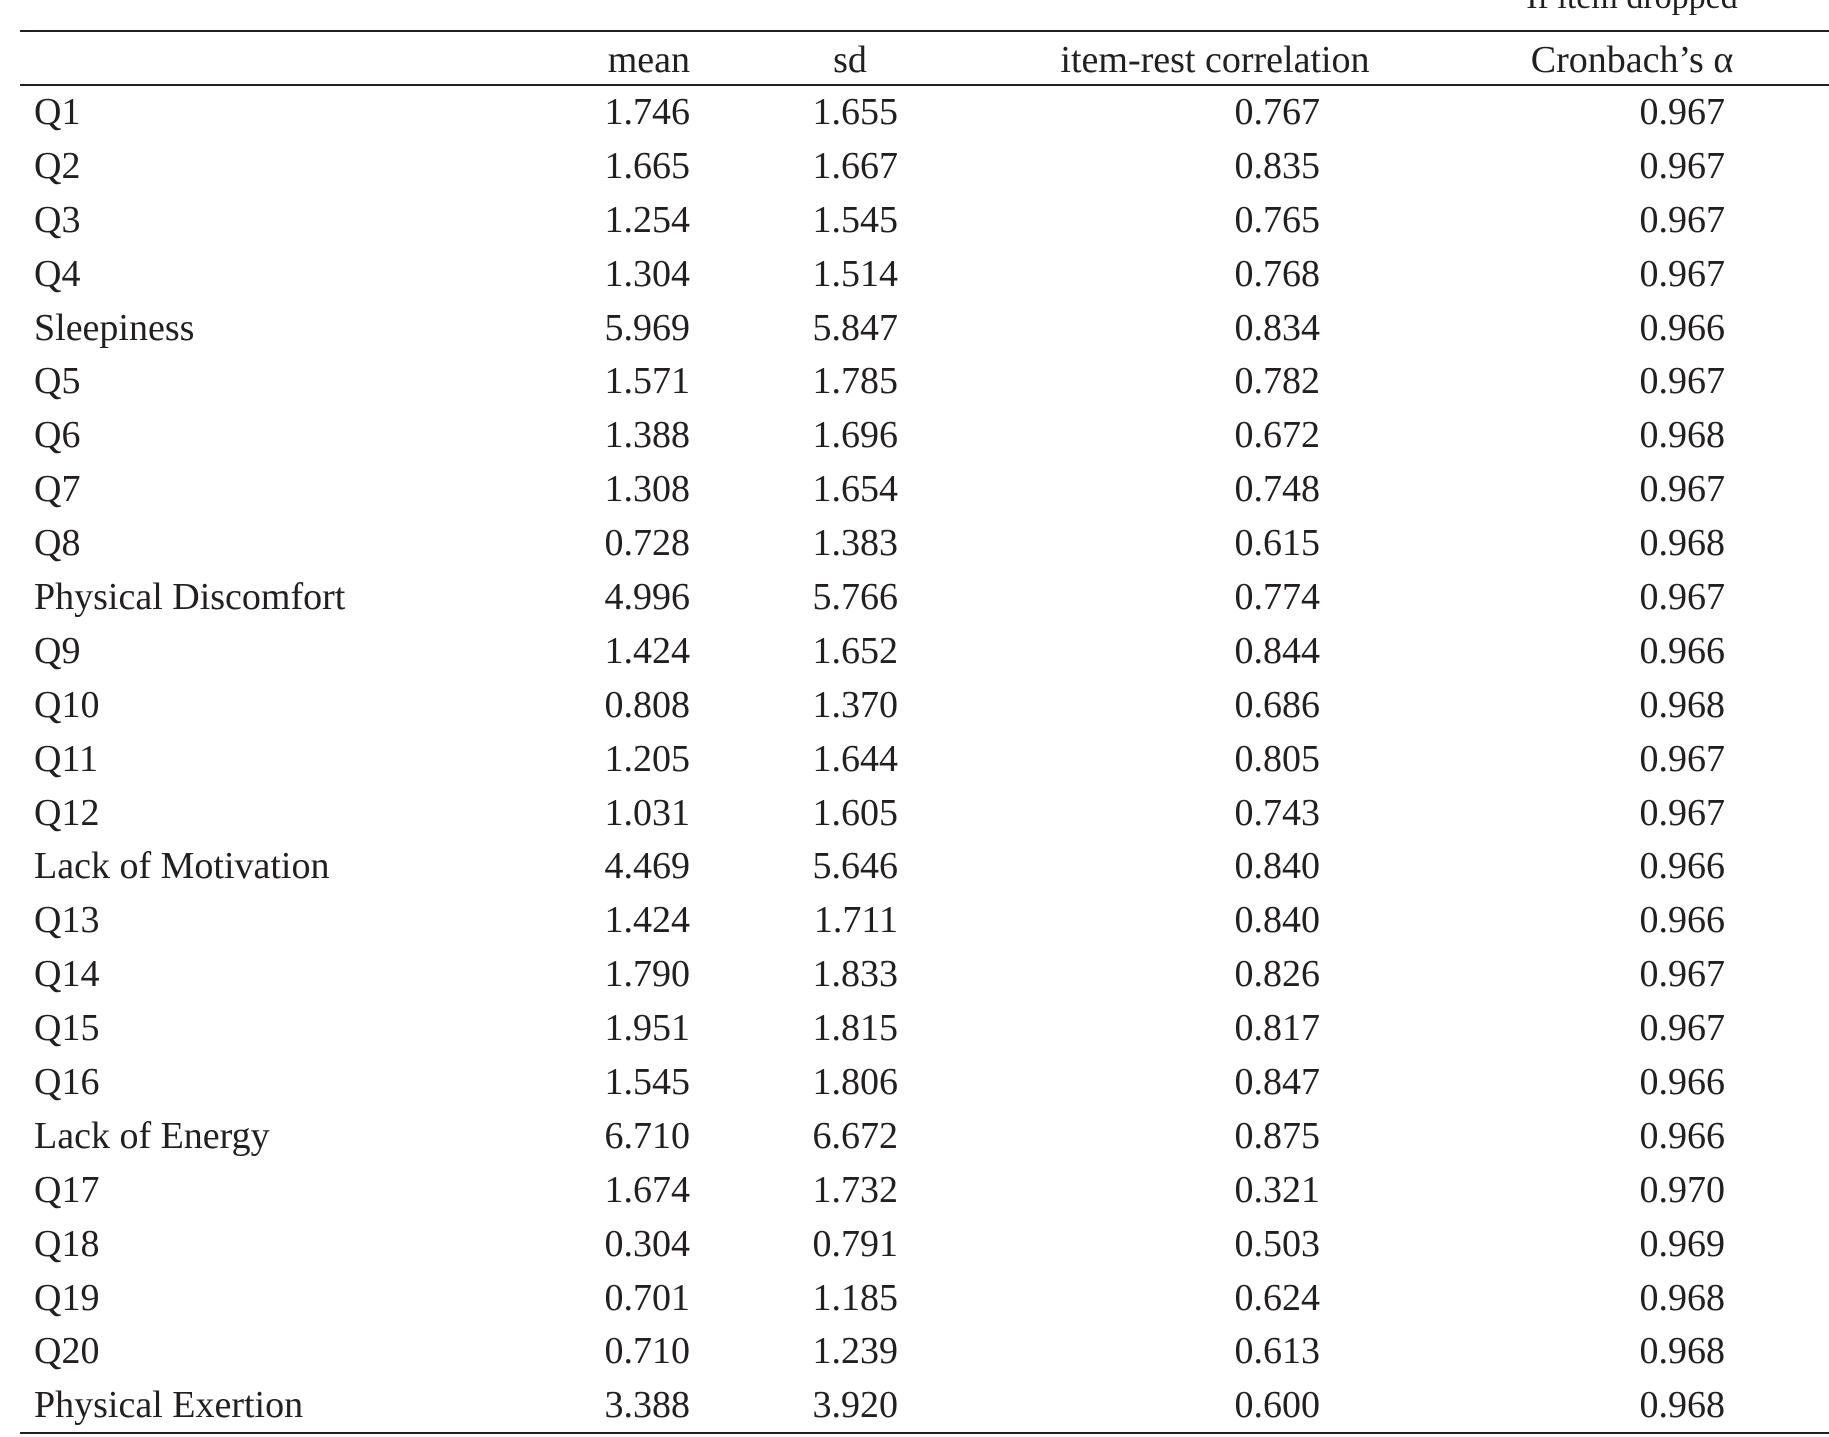  I want to click on row-label: Q11, so click(66, 758).